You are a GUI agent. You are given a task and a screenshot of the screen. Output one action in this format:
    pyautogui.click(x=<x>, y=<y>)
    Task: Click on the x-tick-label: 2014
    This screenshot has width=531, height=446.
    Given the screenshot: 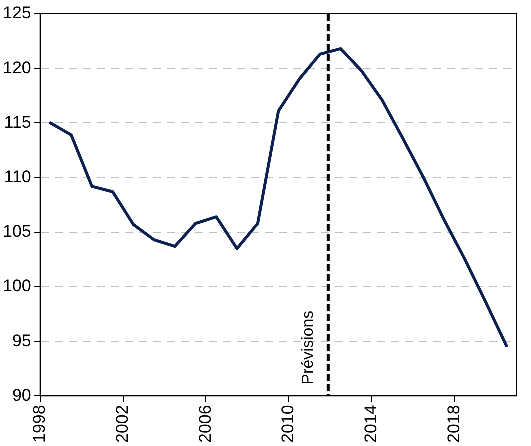 What is the action you would take?
    pyautogui.click(x=371, y=424)
    